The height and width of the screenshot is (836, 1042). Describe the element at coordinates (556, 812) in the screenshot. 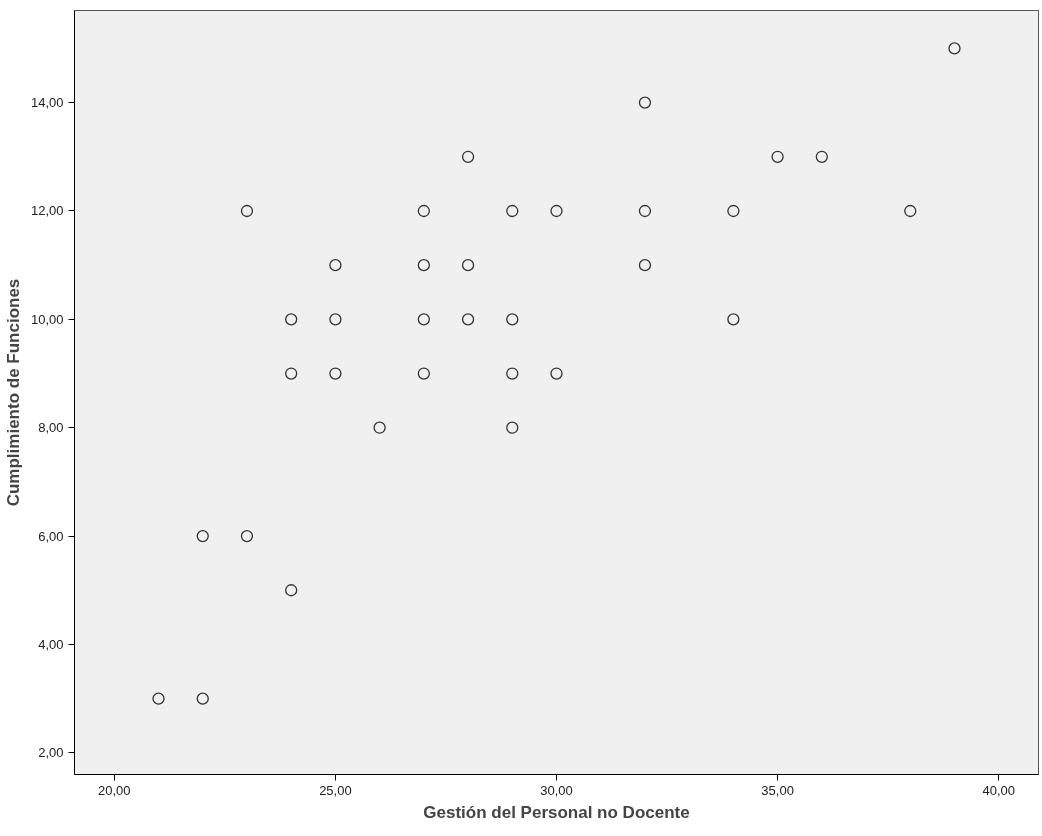

I see `x-axis-title: Gestión del Personal no Docente` at that location.